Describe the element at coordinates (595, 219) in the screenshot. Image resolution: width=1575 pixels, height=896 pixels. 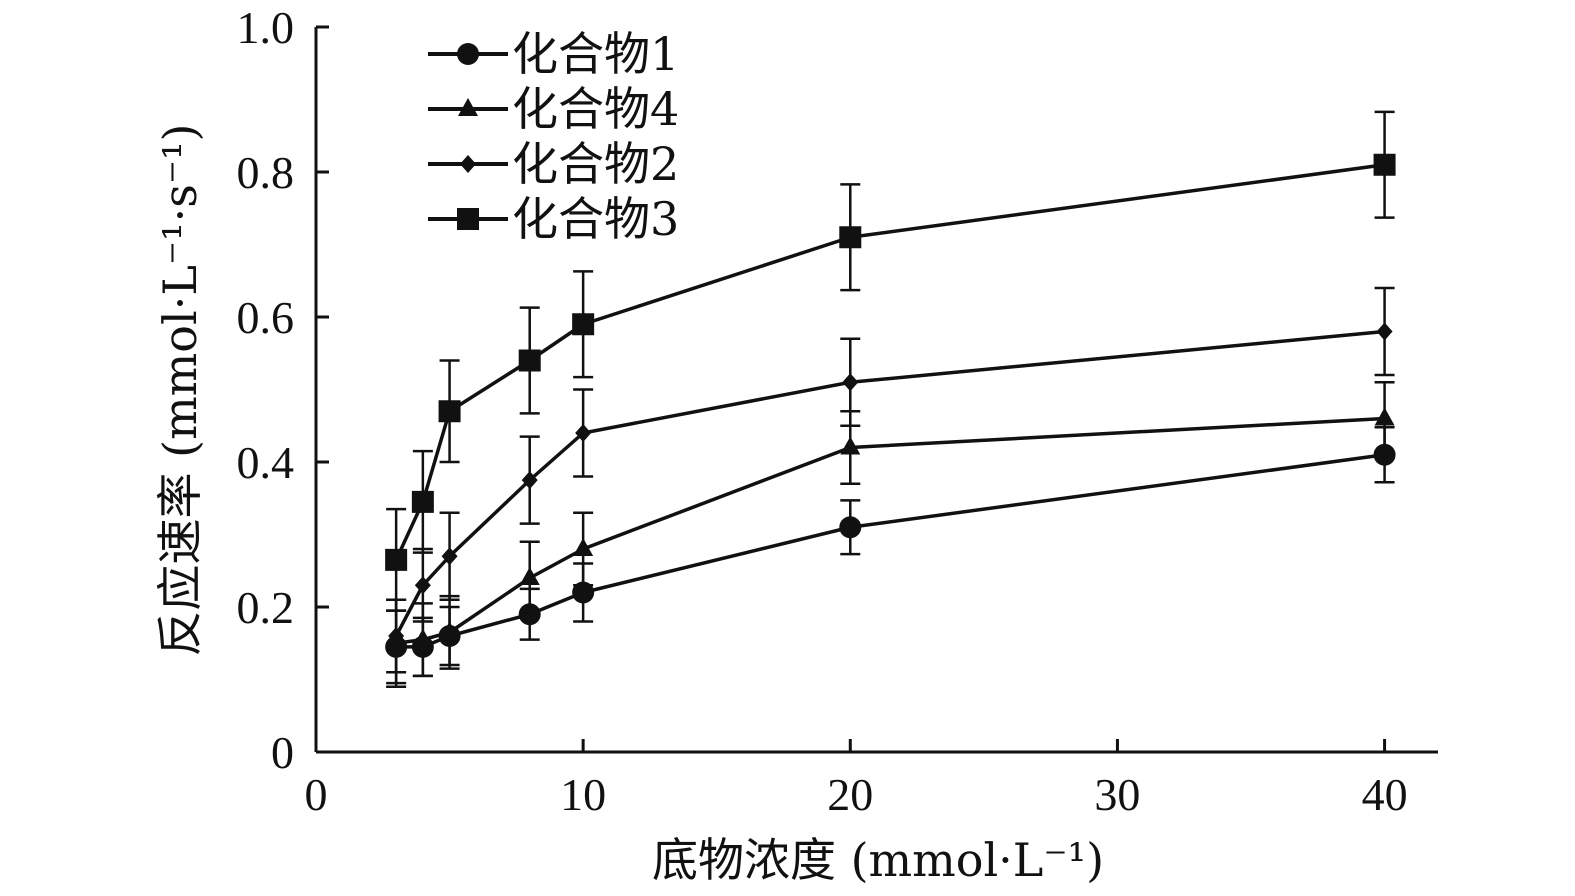
I see `legend-label: 化合物3` at that location.